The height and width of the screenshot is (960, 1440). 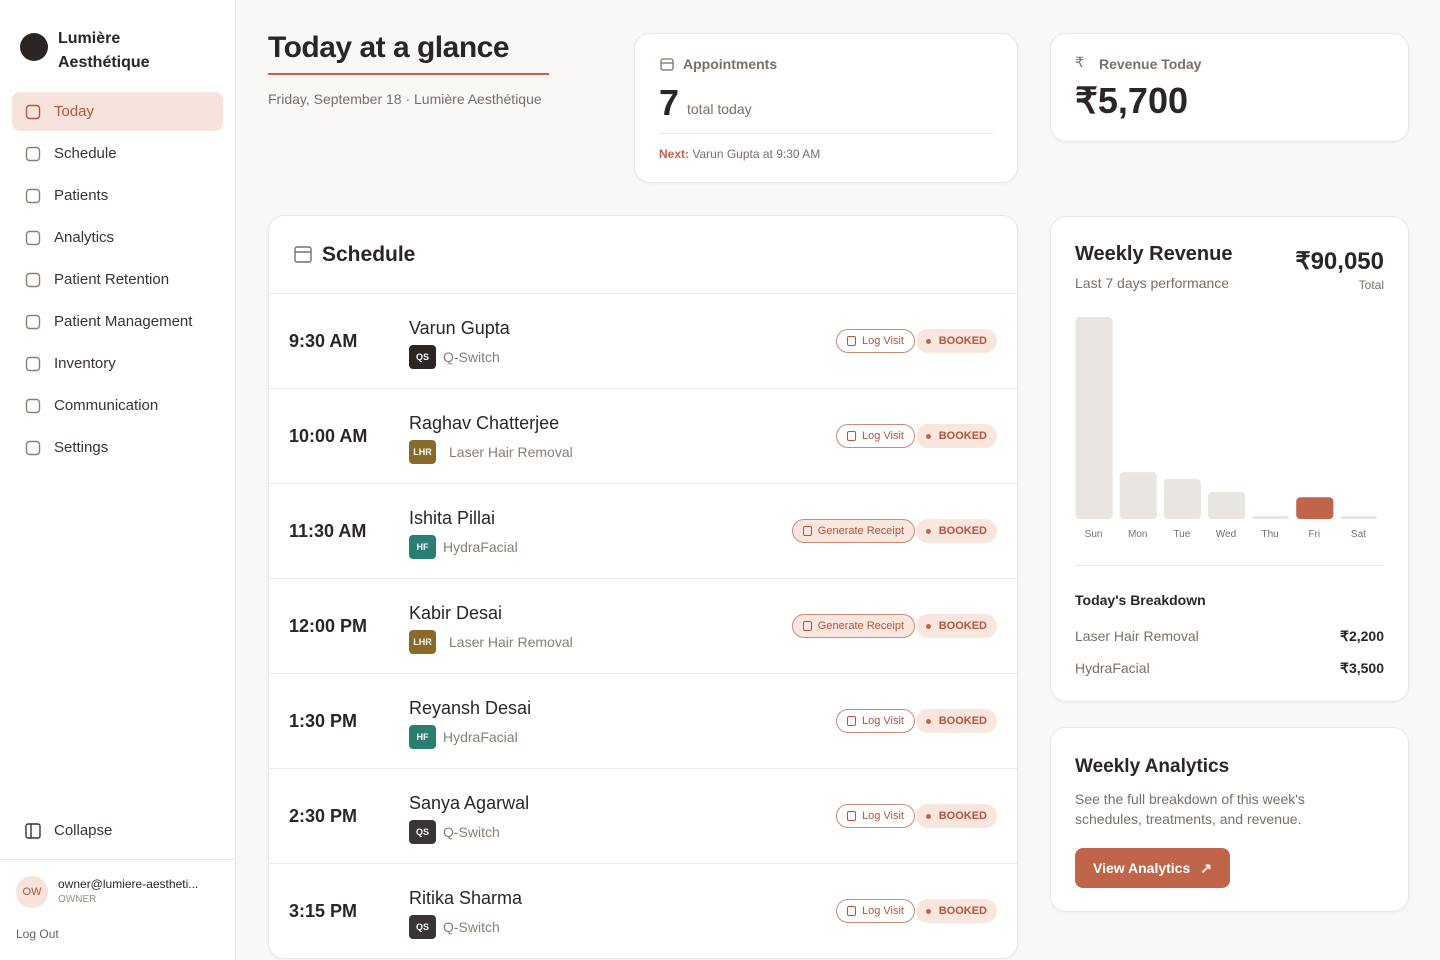 What do you see at coordinates (422, 737) in the screenshot?
I see `treatment-code: HF` at bounding box center [422, 737].